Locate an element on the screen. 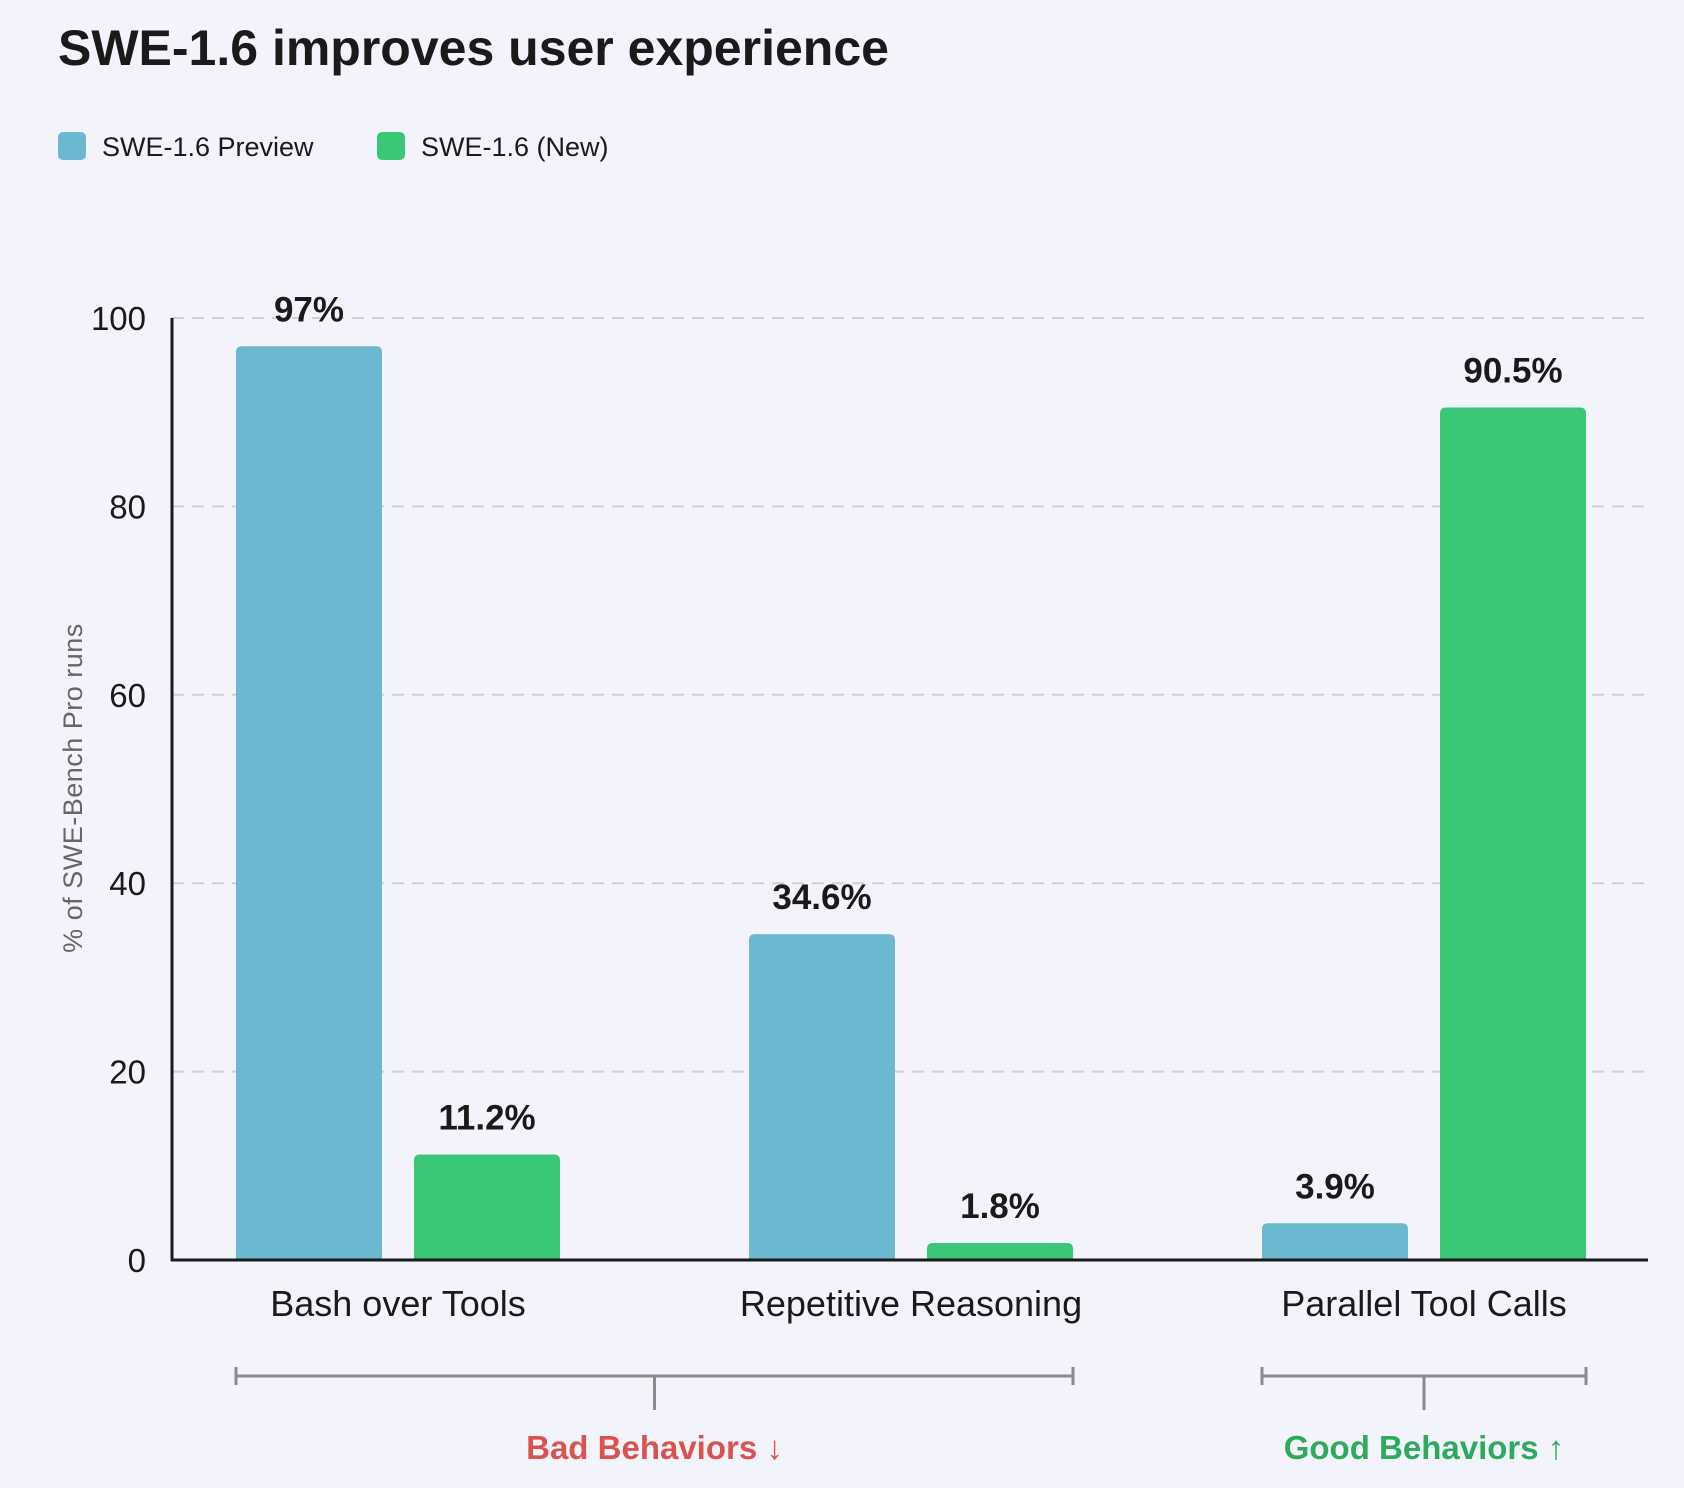 The image size is (1684, 1488). legend-label-2: SWE-1.6 (New) is located at coordinates (515, 147).